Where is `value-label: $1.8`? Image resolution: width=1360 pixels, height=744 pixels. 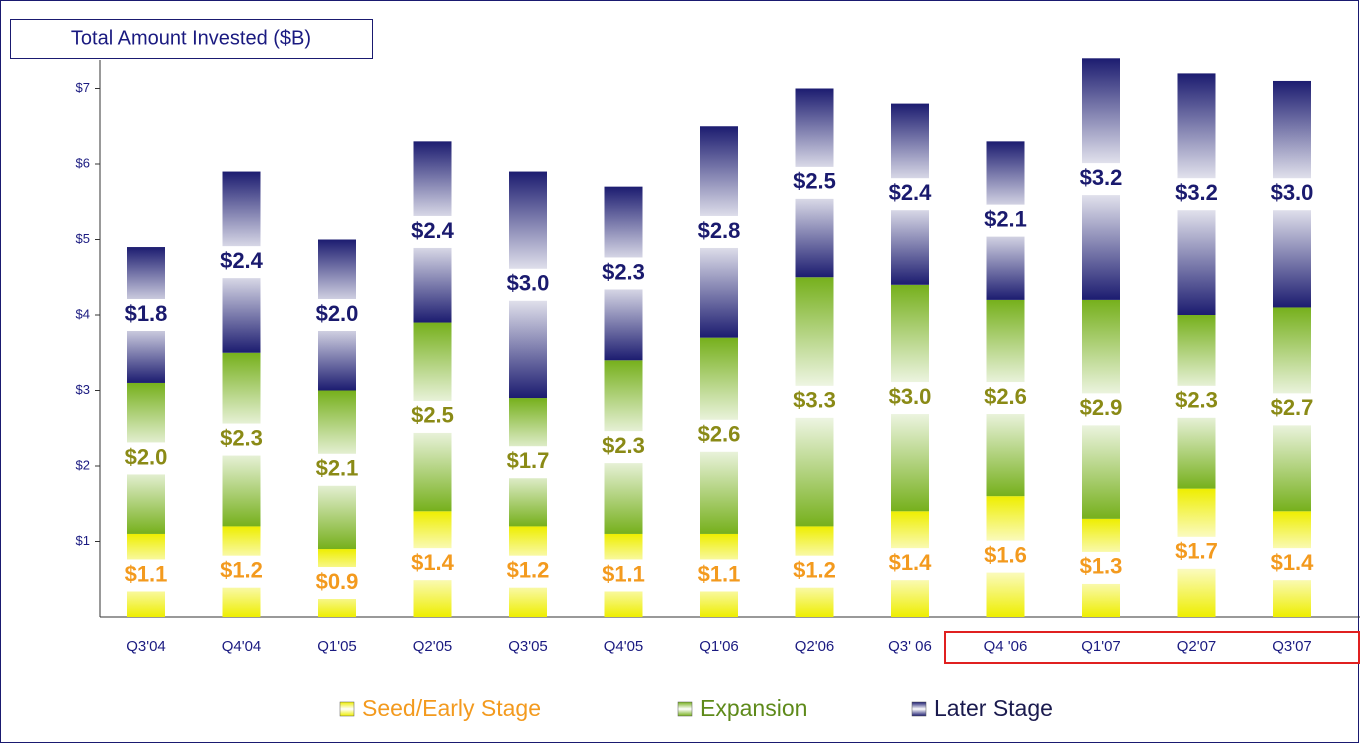
value-label: $1.8 is located at coordinates (146, 313).